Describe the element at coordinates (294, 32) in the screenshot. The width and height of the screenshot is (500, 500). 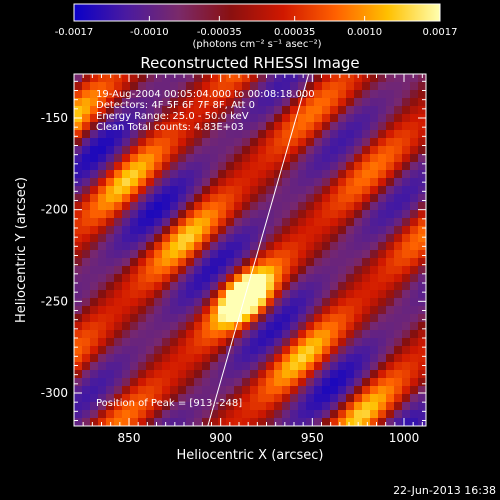
I see `colorbar-tick-label: 0.00035` at that location.